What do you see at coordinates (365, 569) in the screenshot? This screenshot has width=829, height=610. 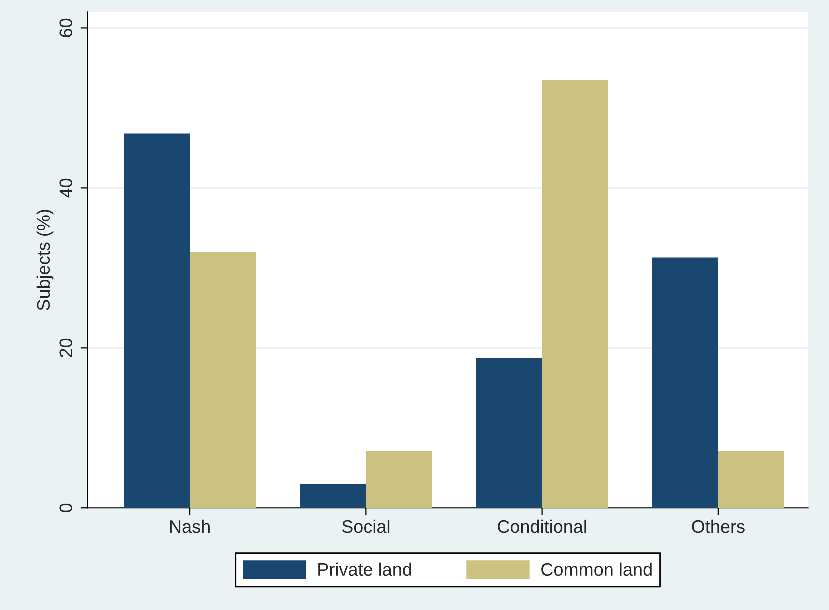 I see `legend-label: Private land` at bounding box center [365, 569].